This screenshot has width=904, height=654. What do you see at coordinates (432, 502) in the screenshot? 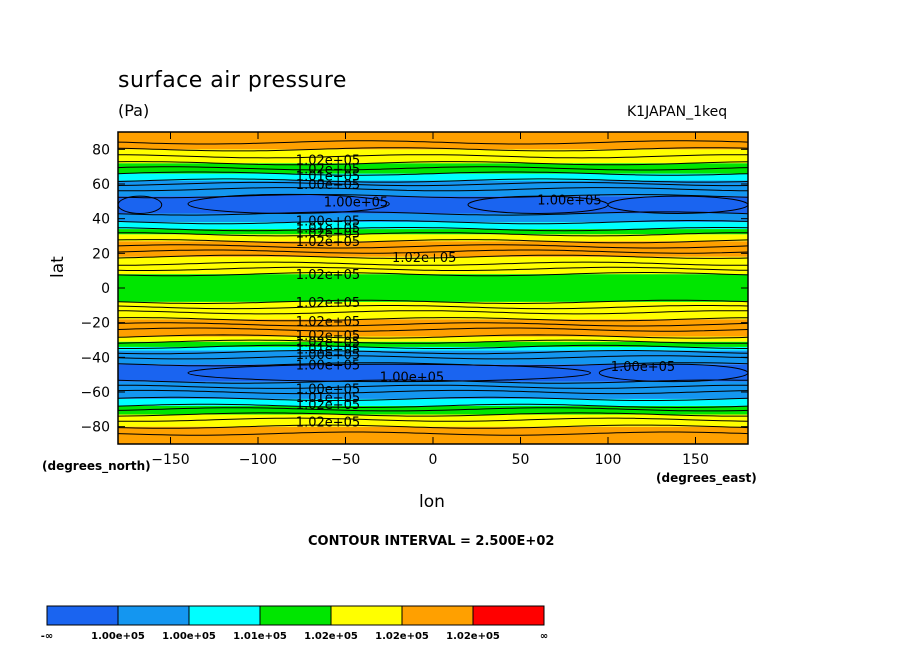
I see `x-axis-label: lon` at bounding box center [432, 502].